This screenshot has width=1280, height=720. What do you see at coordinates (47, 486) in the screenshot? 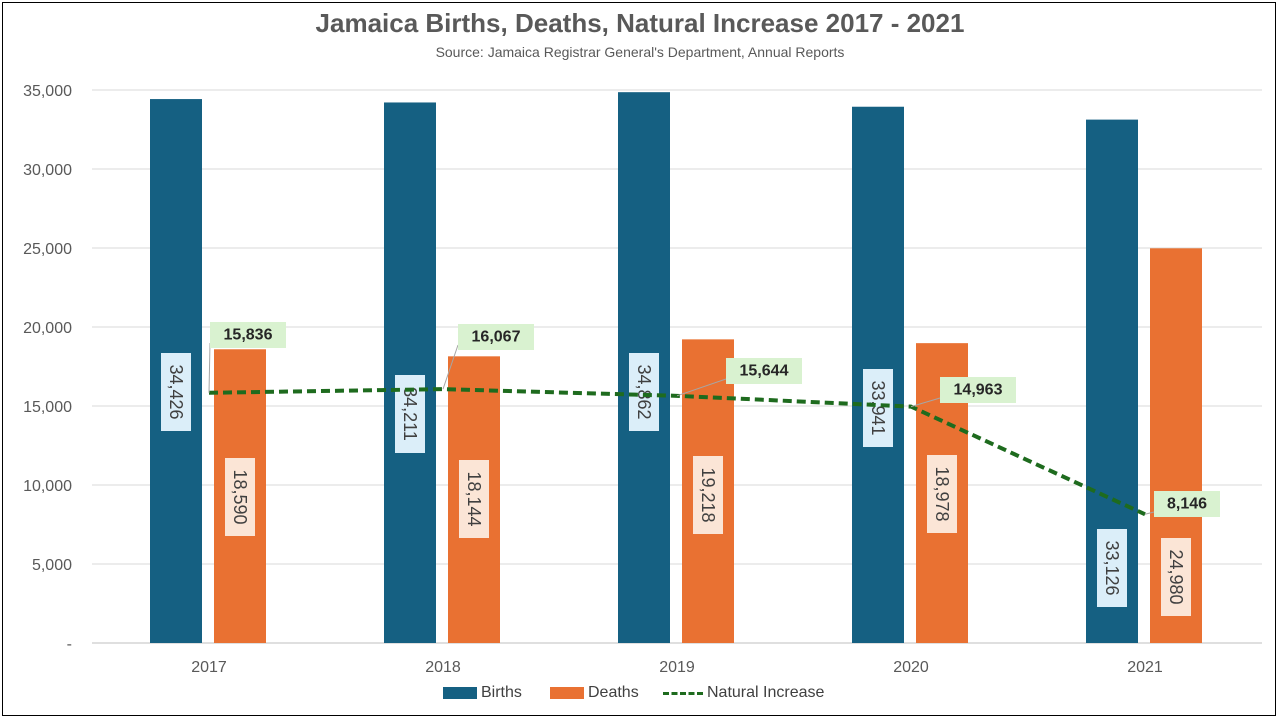
I see `y-tick-label: 10,000` at bounding box center [47, 486].